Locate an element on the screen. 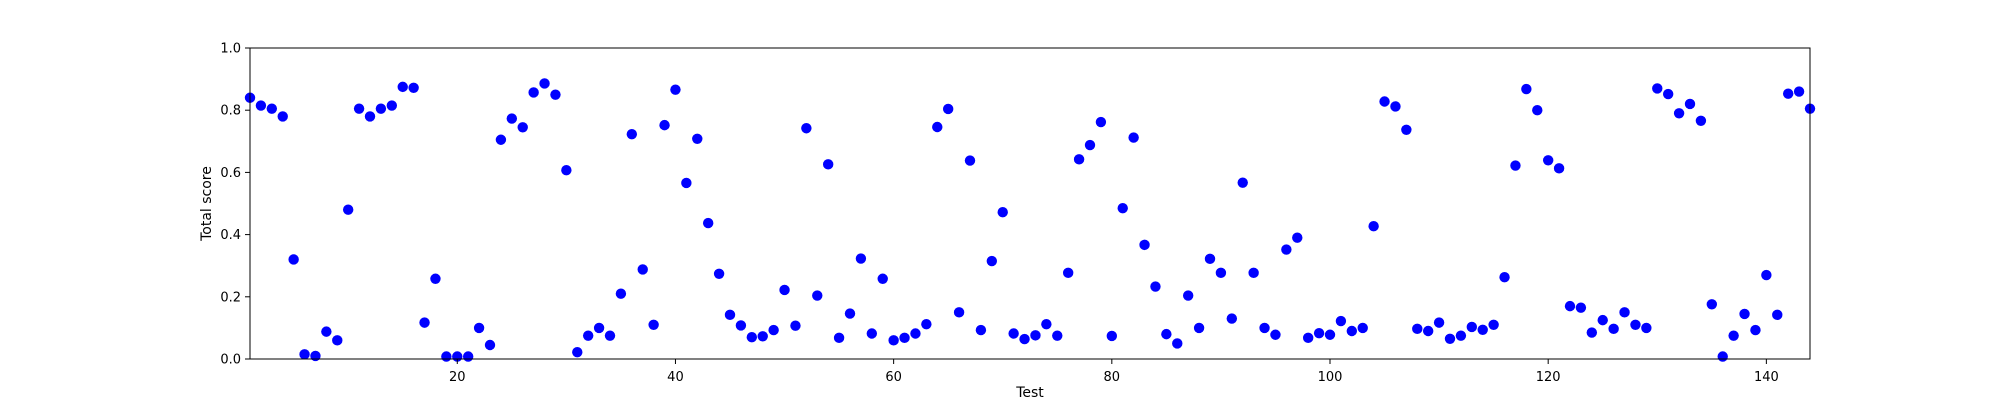  x-tick-label: 120 is located at coordinates (1548, 377).